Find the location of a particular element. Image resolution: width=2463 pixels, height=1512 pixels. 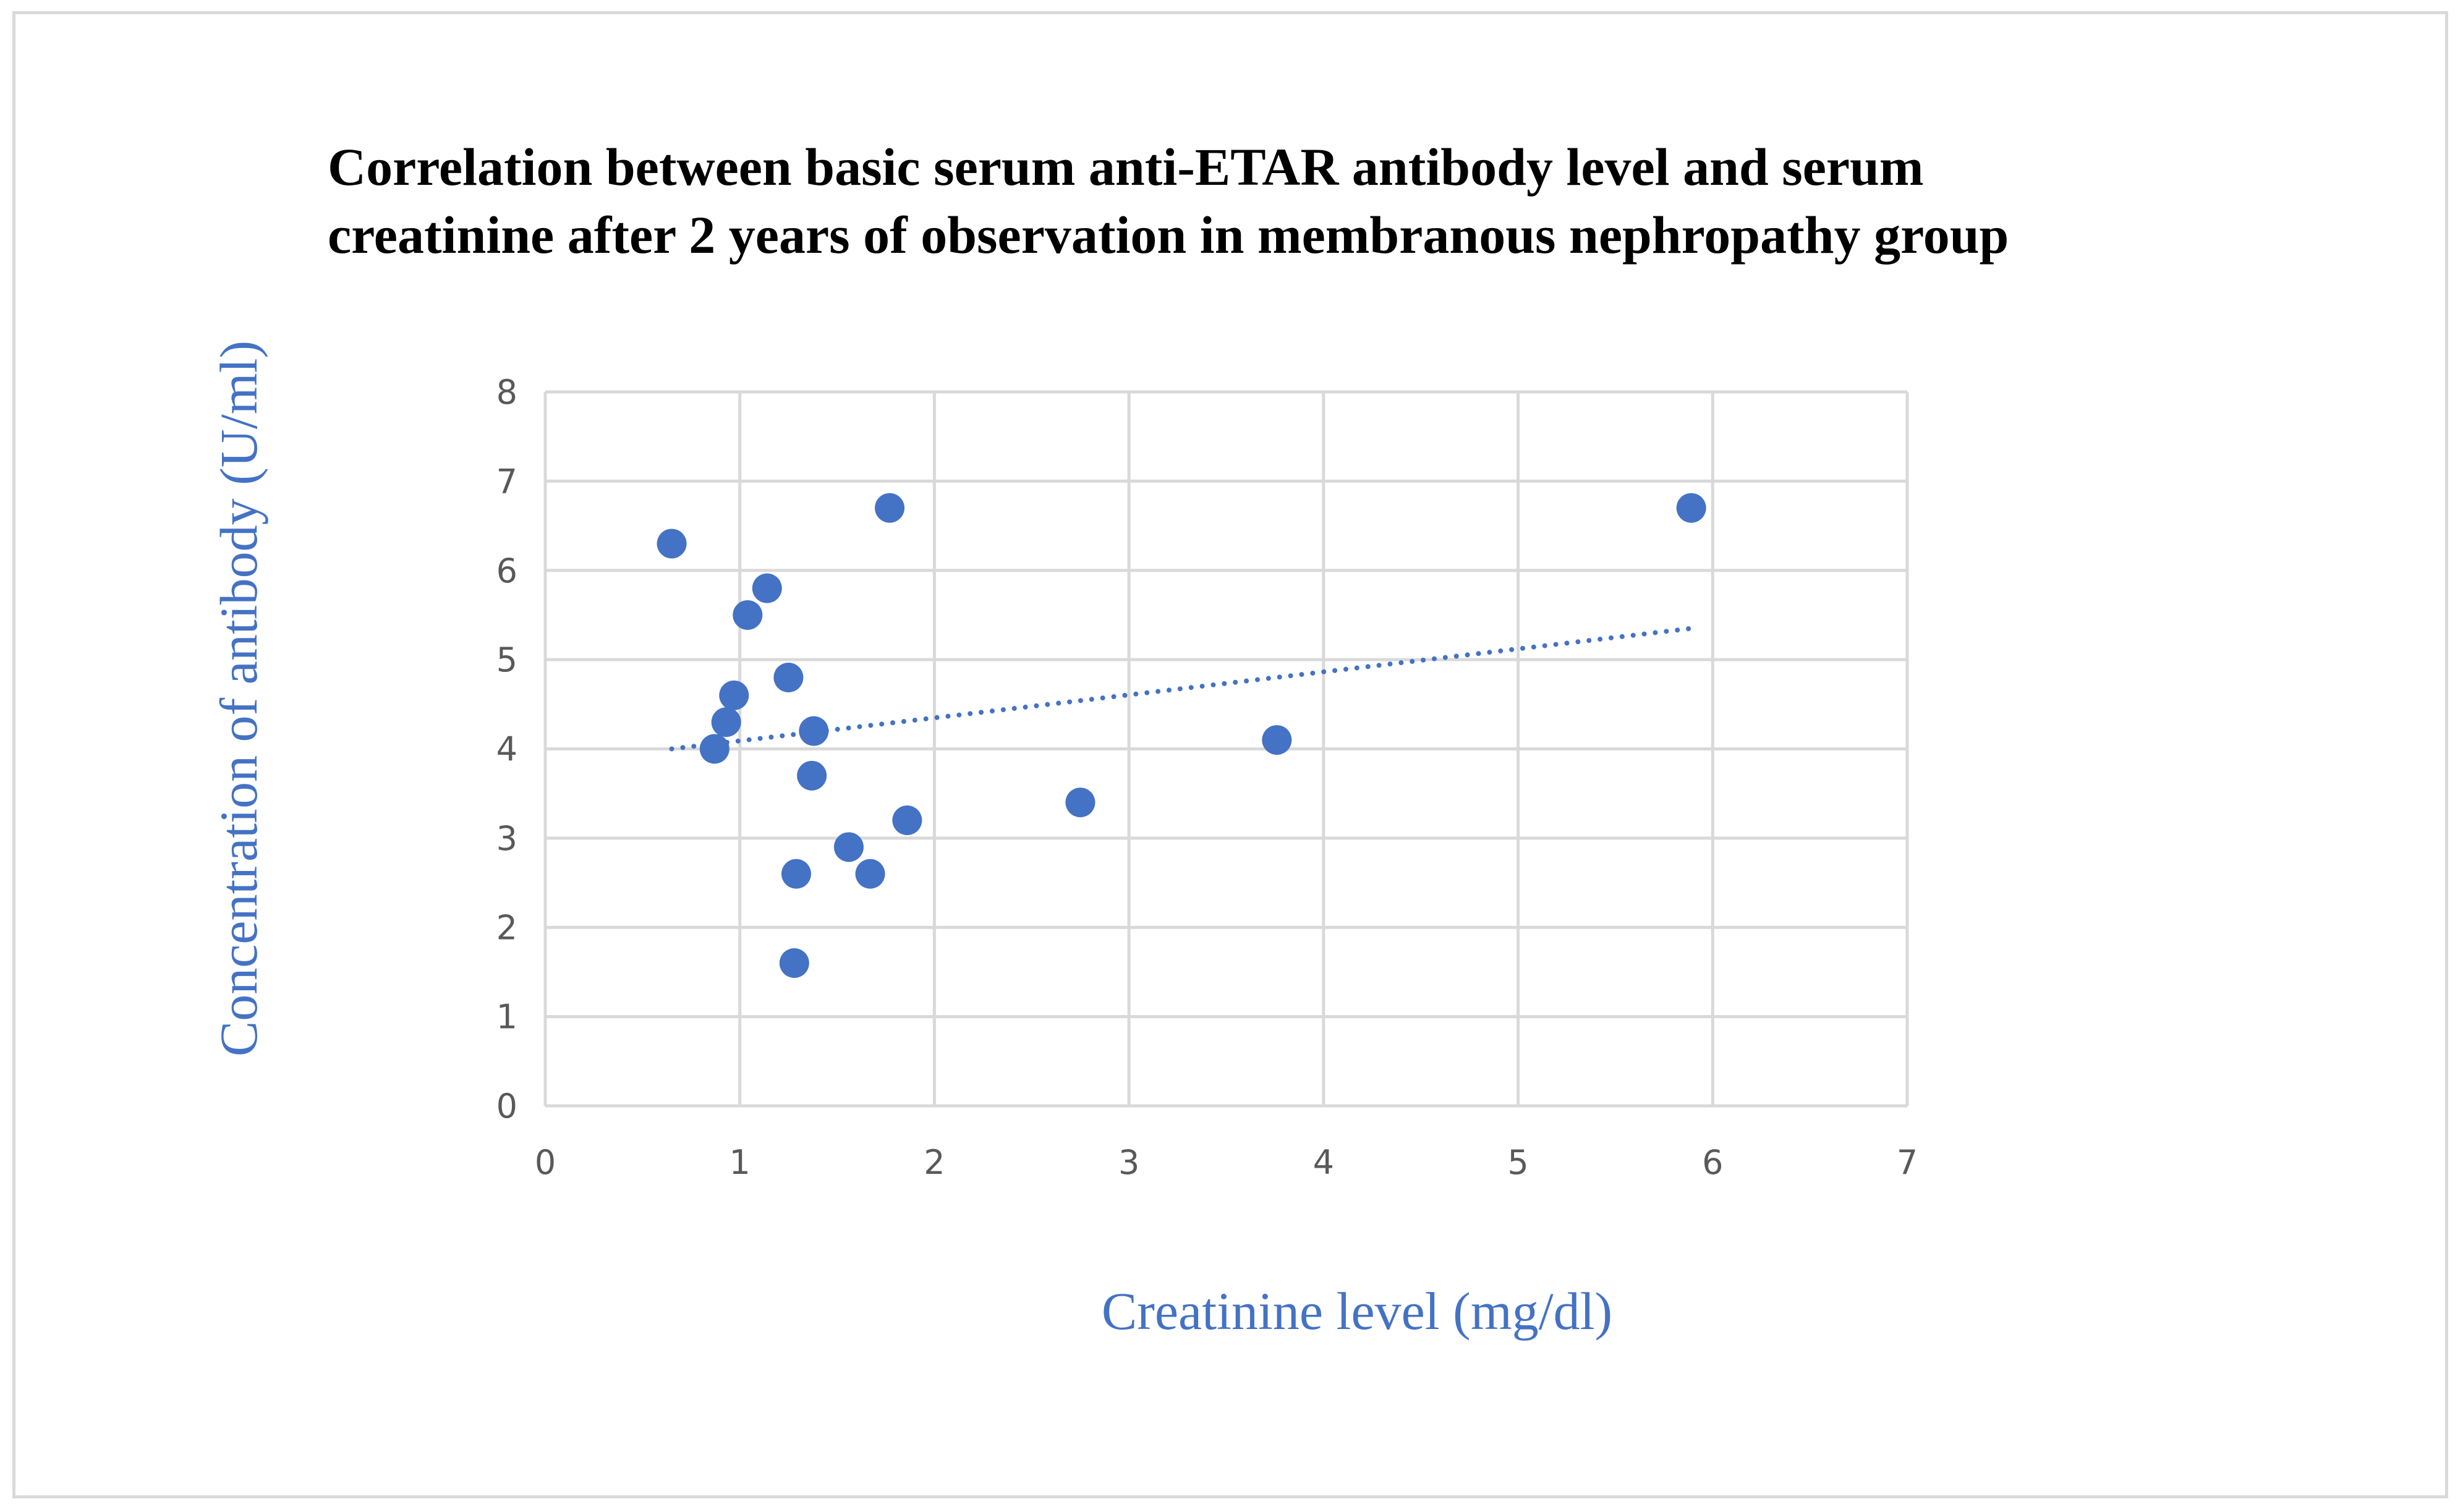

trendline-group is located at coordinates (1182, 689).